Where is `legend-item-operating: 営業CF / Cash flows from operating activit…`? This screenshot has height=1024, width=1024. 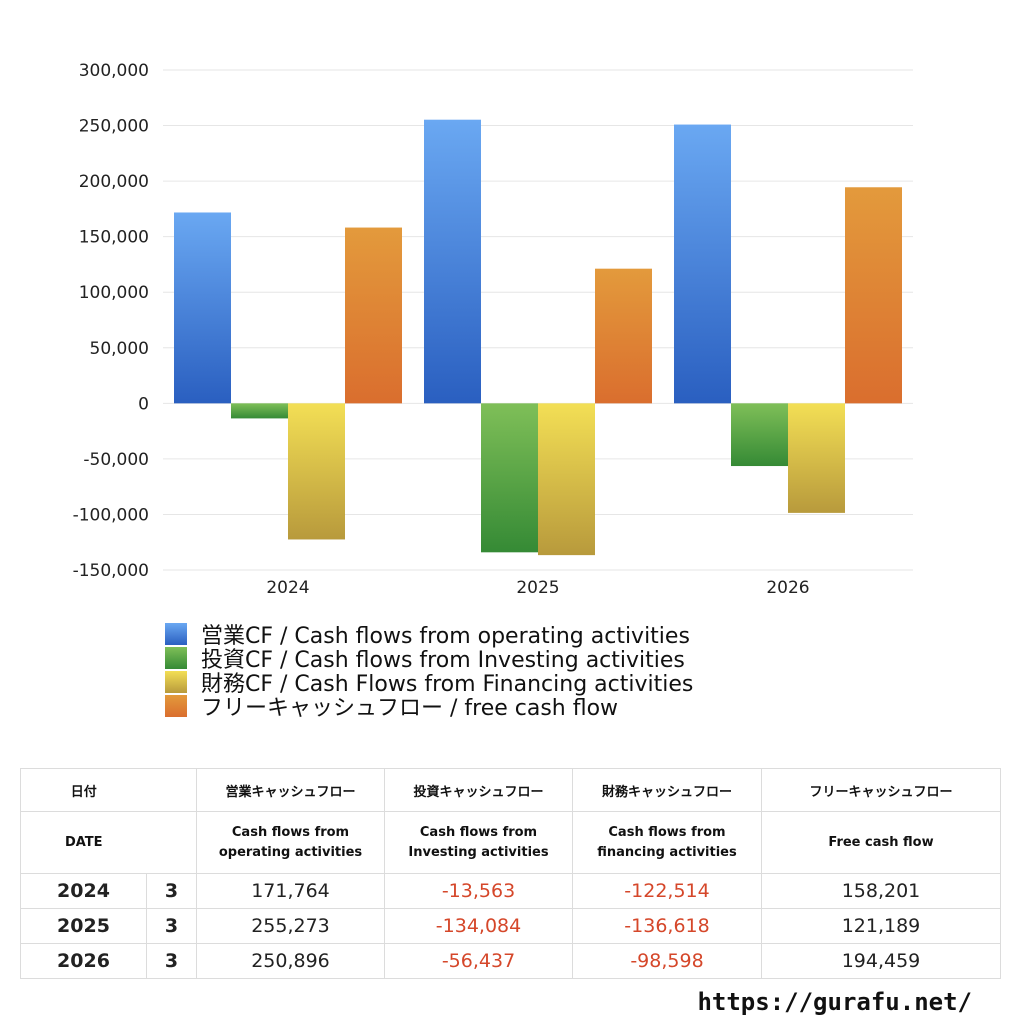 legend-item-operating: 営業CF / Cash flows from operating activit… is located at coordinates (429, 635).